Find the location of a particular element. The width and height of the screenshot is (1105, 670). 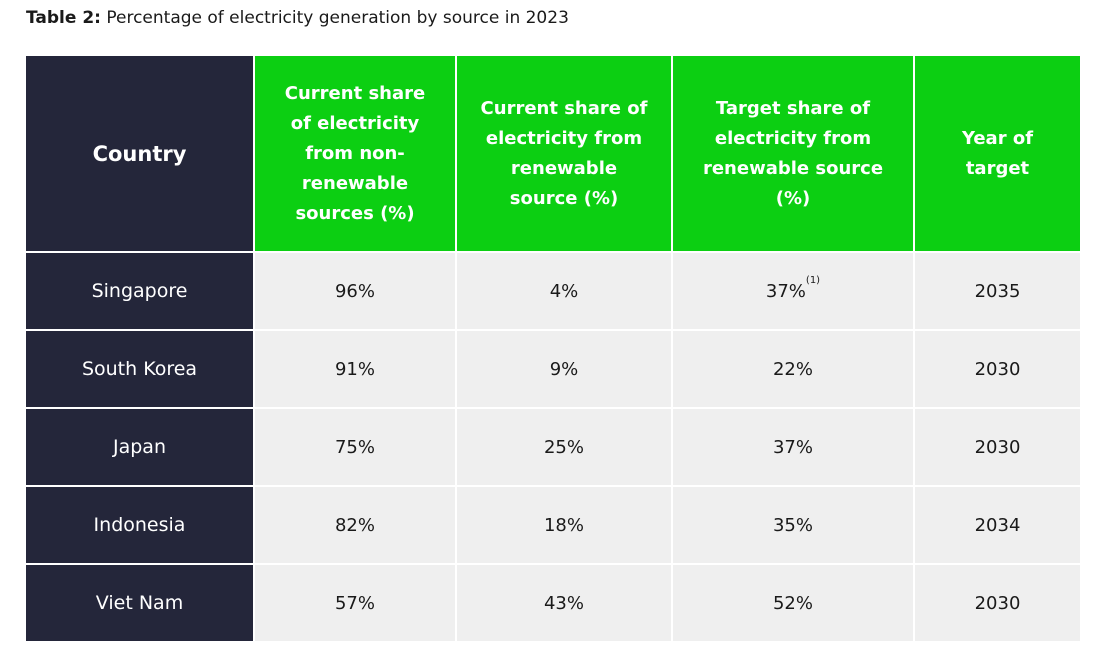

renewable-cell-value: 4% is located at coordinates (564, 291).